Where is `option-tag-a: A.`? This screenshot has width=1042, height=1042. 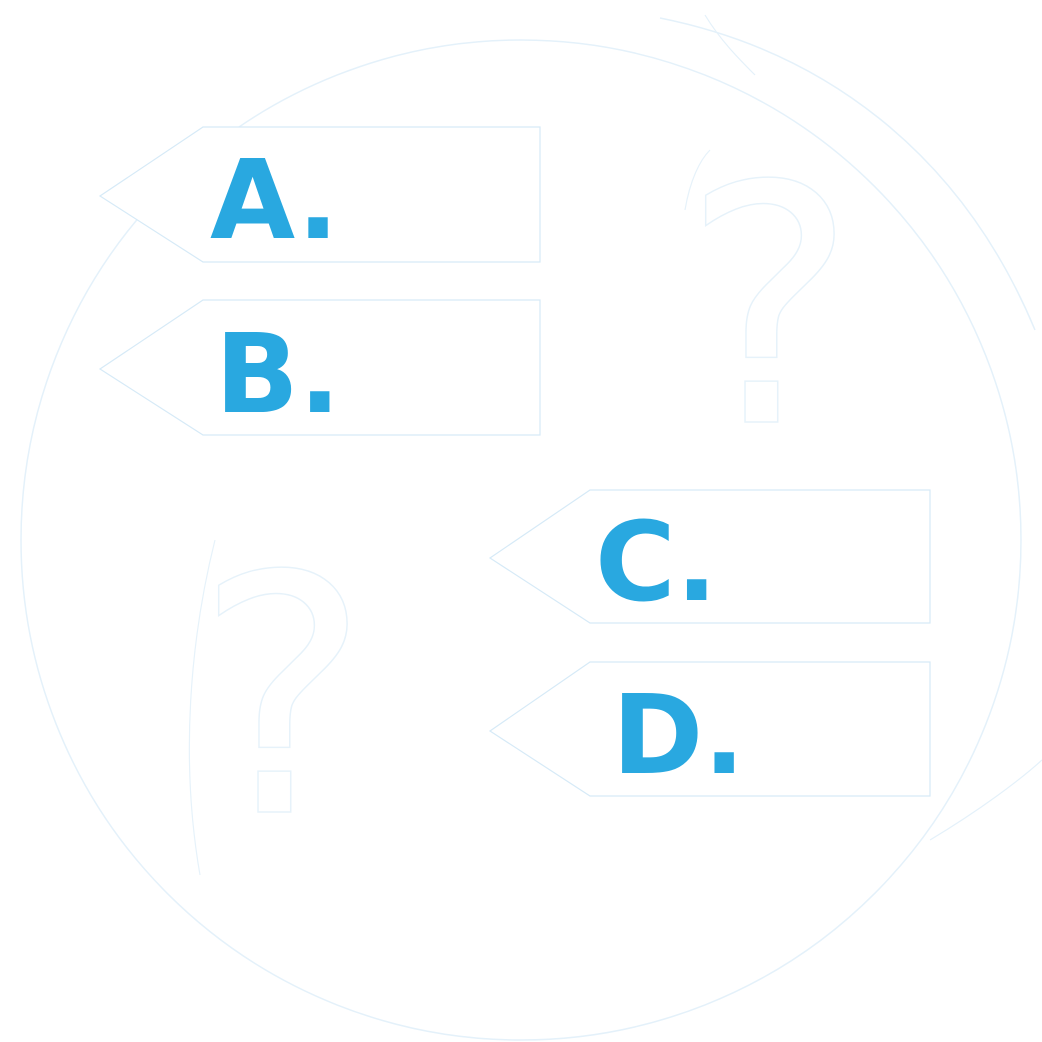
option-tag-a: A. is located at coordinates (319, 195).